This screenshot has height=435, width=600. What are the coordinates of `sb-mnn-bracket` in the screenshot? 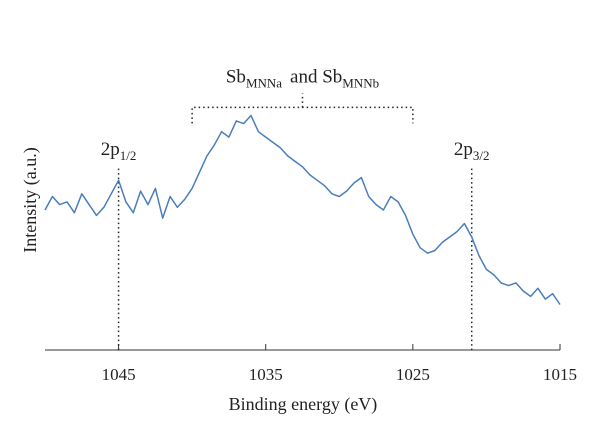 It's located at (302, 108).